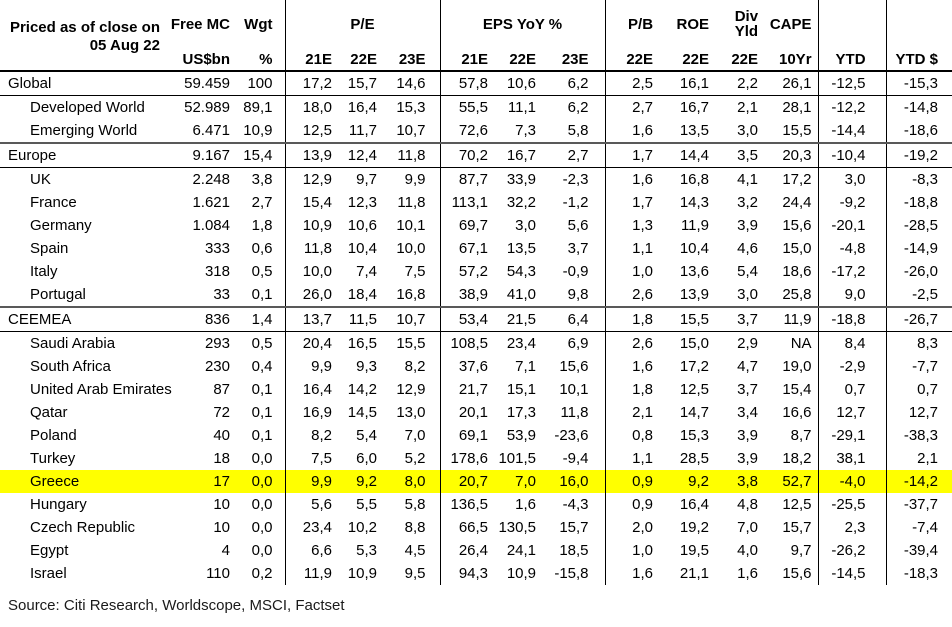  What do you see at coordinates (643, 202) in the screenshot?
I see `cell: 1,7` at bounding box center [643, 202].